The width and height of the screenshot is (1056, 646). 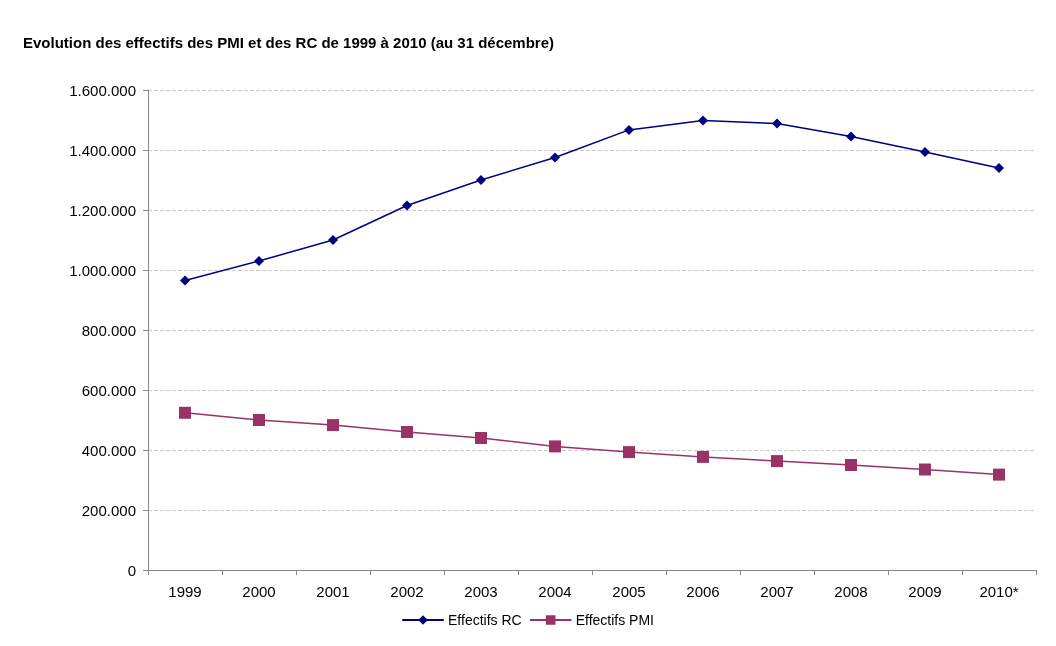 What do you see at coordinates (185, 591) in the screenshot?
I see `x-tick-label: 1999` at bounding box center [185, 591].